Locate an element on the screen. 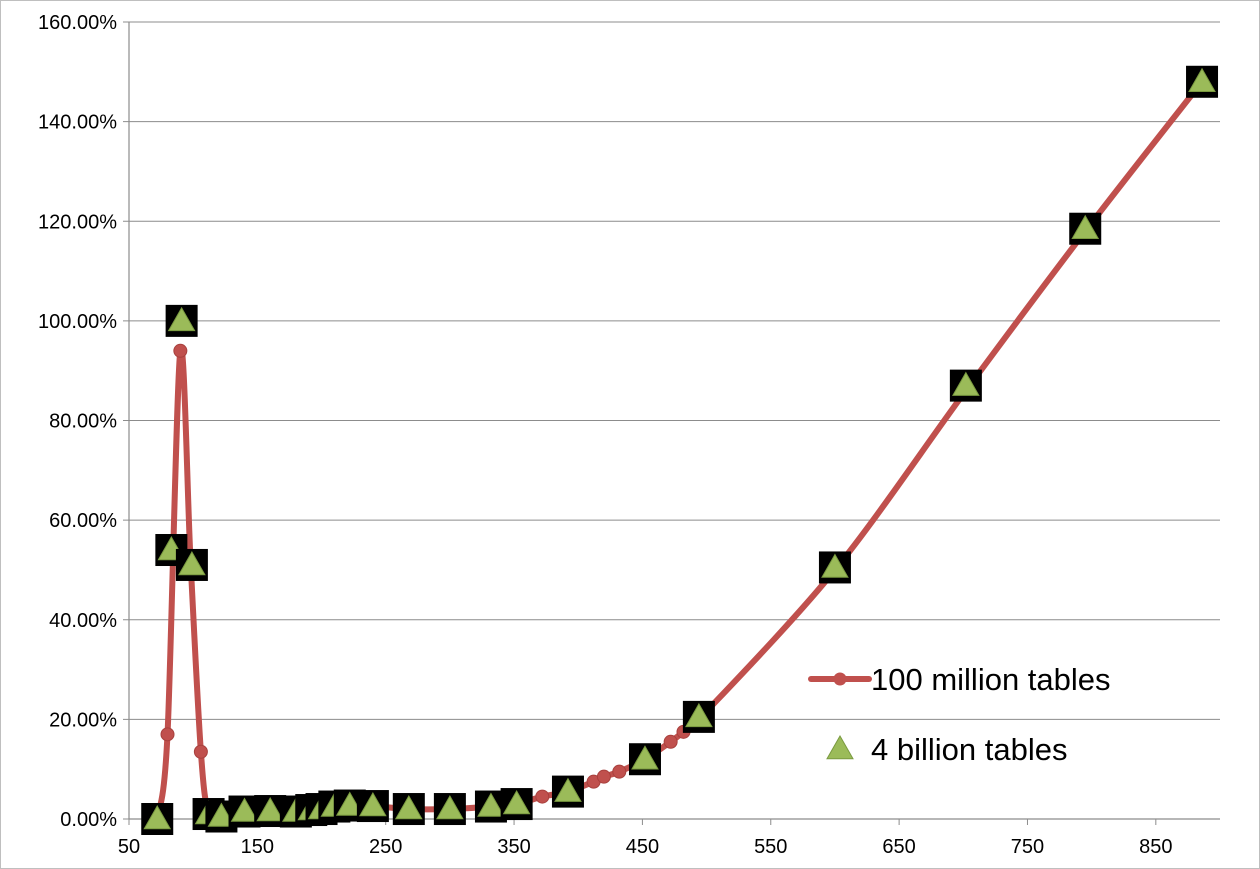 The width and height of the screenshot is (1260, 869). y-tick-label: 100.00% is located at coordinates (77, 322).